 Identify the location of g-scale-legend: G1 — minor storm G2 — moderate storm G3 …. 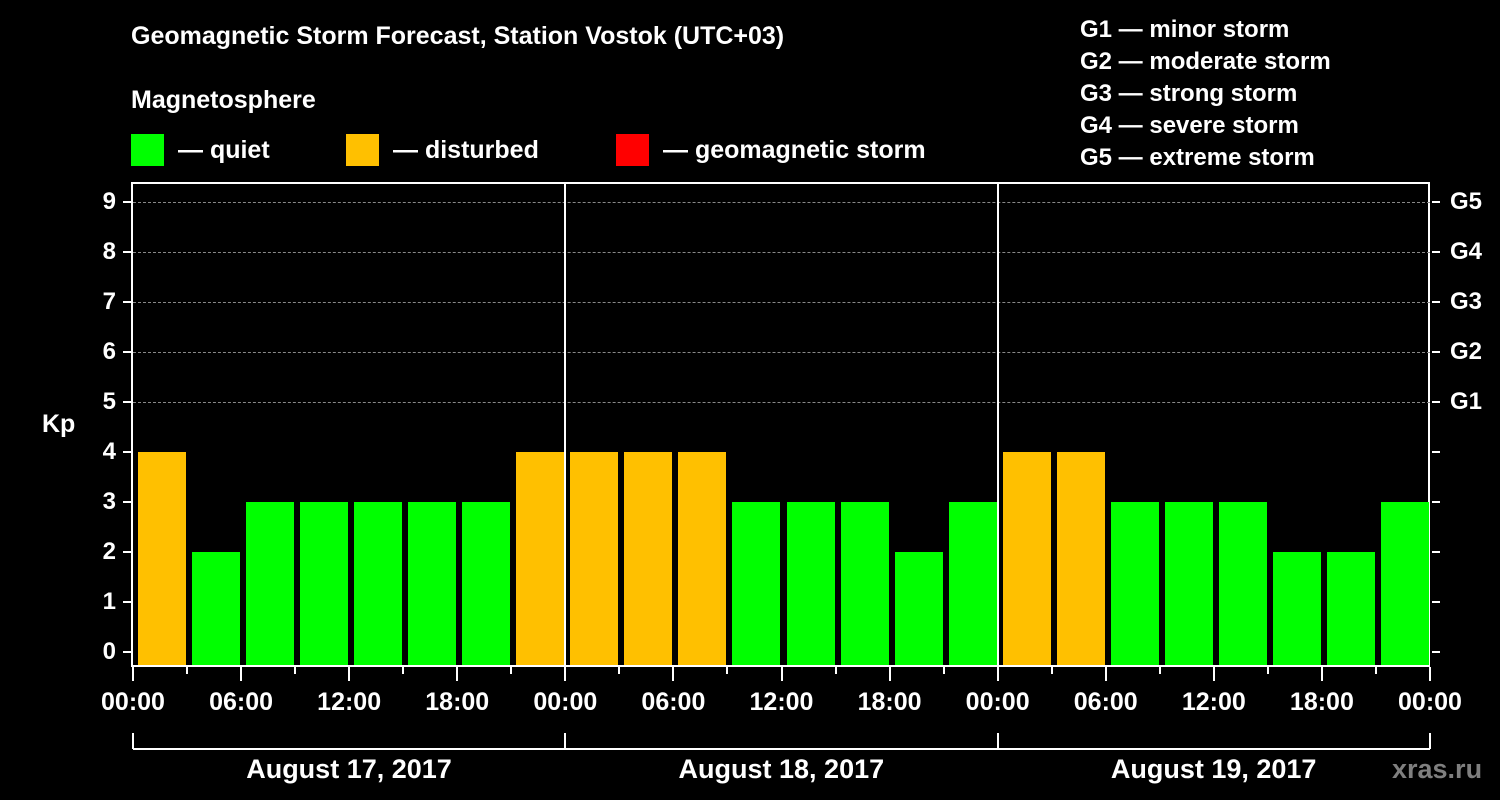
(1205, 94).